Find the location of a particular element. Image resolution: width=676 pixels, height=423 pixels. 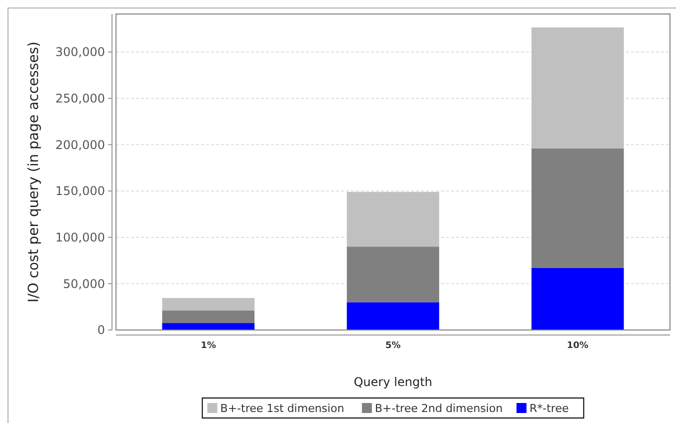

x-axis-title: Query length is located at coordinates (393, 382).